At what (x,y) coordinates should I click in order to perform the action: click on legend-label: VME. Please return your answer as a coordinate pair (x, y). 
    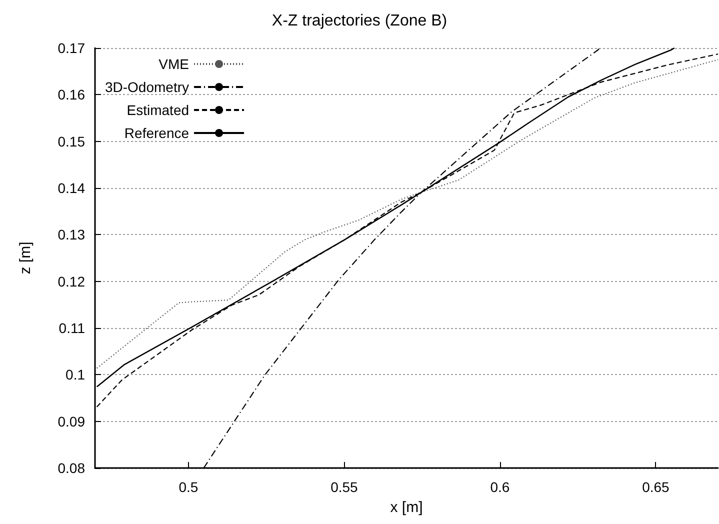
    Looking at the image, I should click on (174, 64).